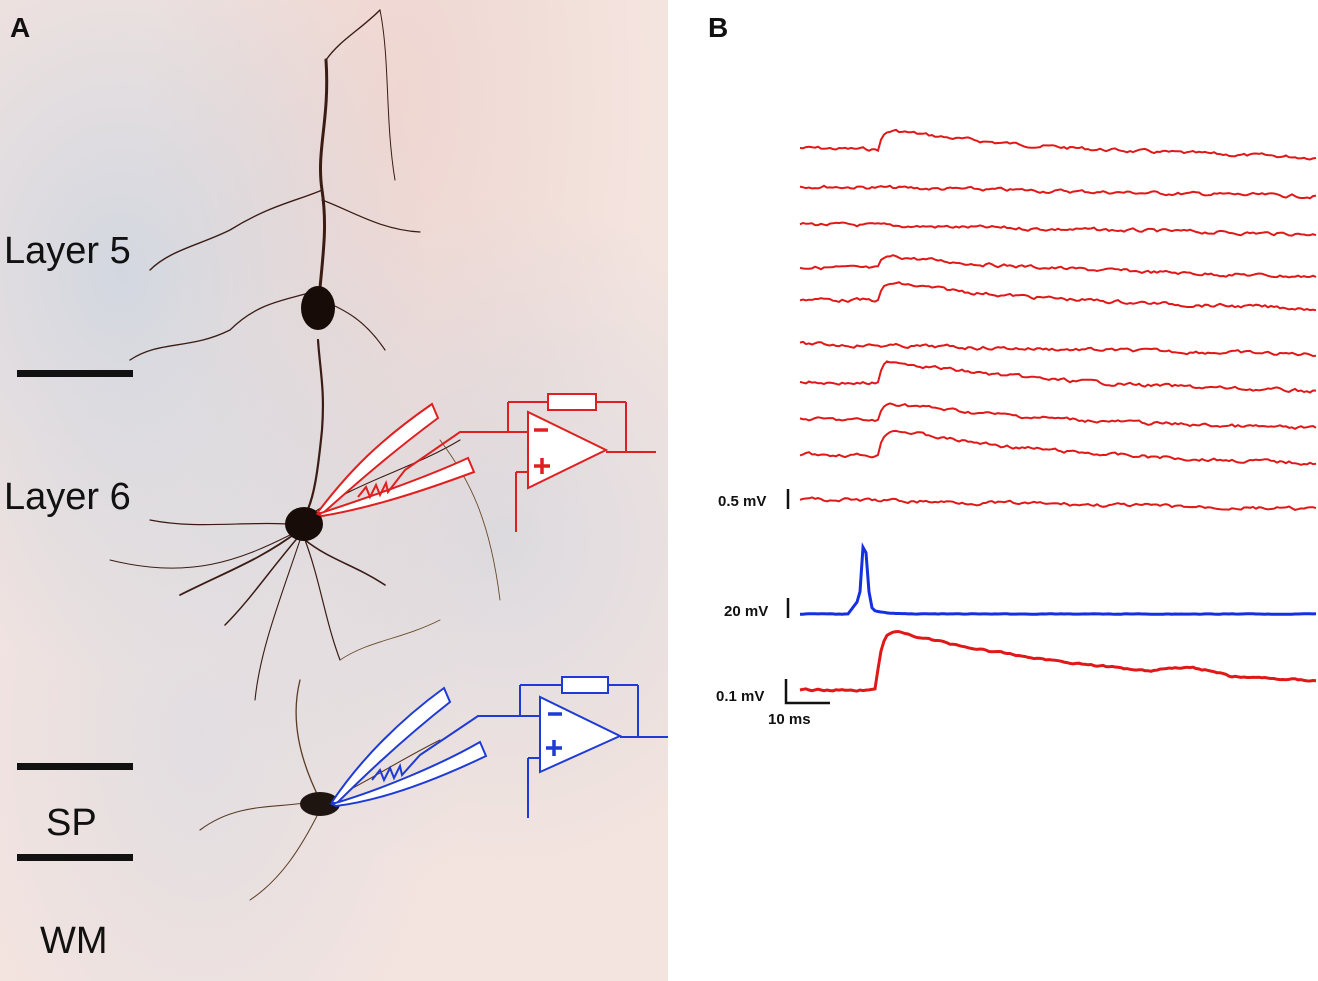 The height and width of the screenshot is (981, 1318). I want to click on scale-label-spike: 20 mV, so click(746, 611).